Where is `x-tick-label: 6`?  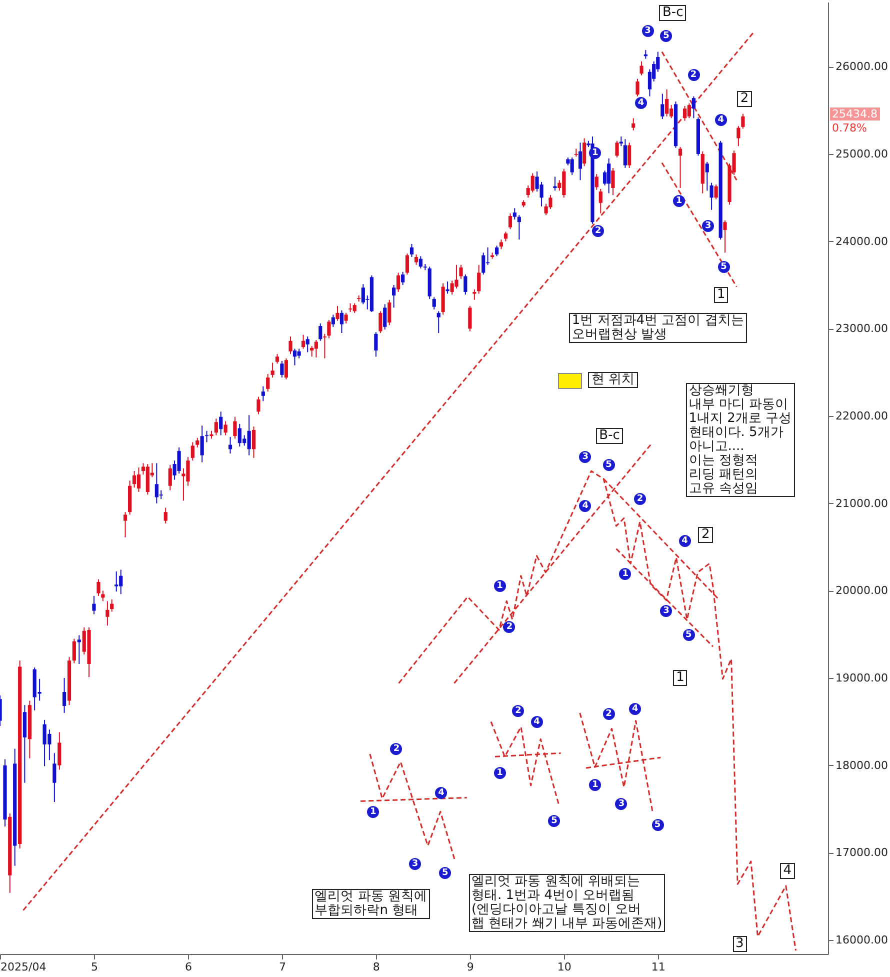 x-tick-label: 6 is located at coordinates (188, 967).